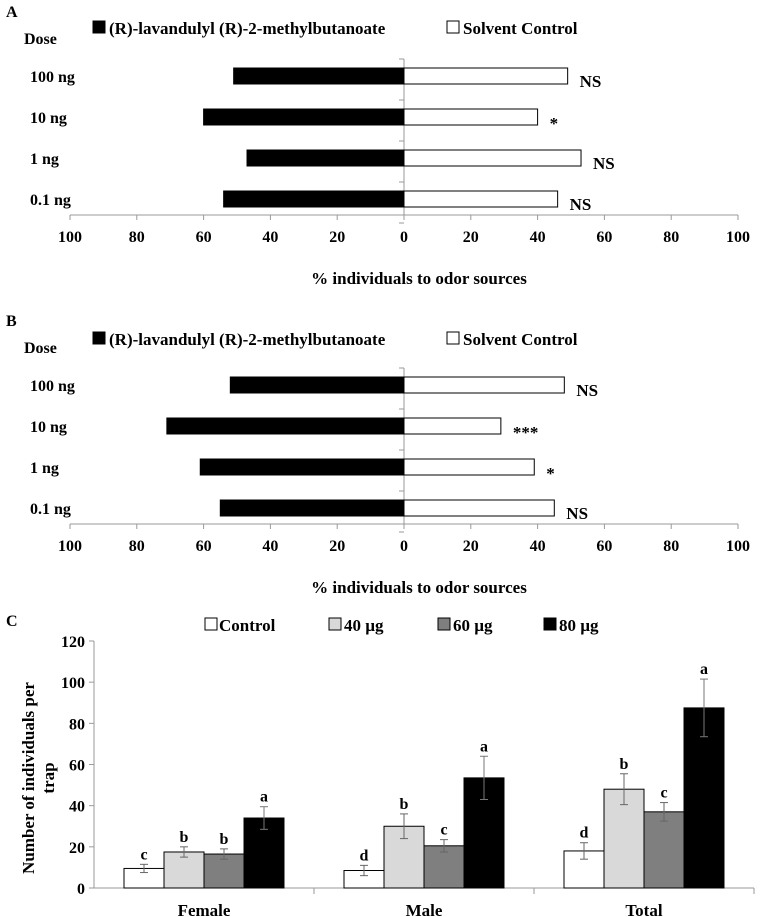 This screenshot has height=917, width=762. What do you see at coordinates (52, 77) in the screenshot?
I see `panel-a-category-label: 100 ng` at bounding box center [52, 77].